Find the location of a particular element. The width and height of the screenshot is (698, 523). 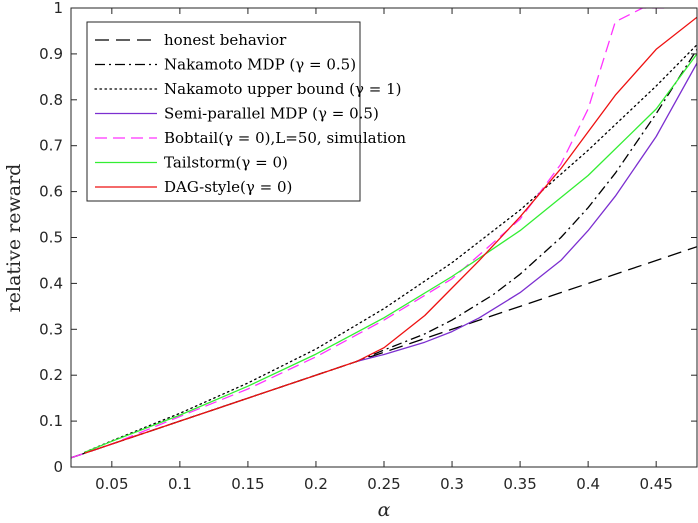

y-tick-label: 0.5 is located at coordinates (51, 238).